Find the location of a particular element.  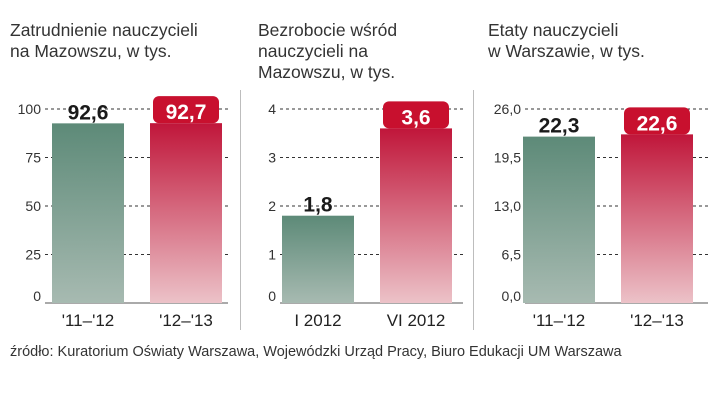

value-label: 3,6 is located at coordinates (415, 117).